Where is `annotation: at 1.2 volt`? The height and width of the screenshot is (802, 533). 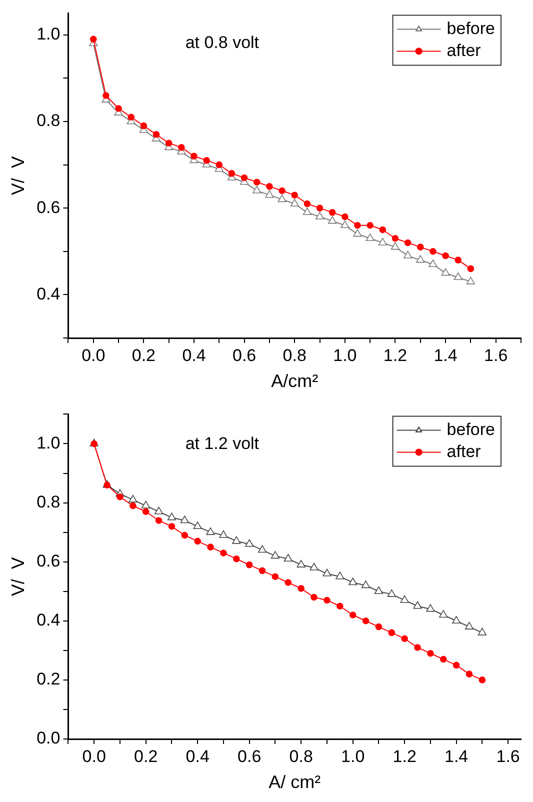
annotation: at 1.2 volt is located at coordinates (222, 443).